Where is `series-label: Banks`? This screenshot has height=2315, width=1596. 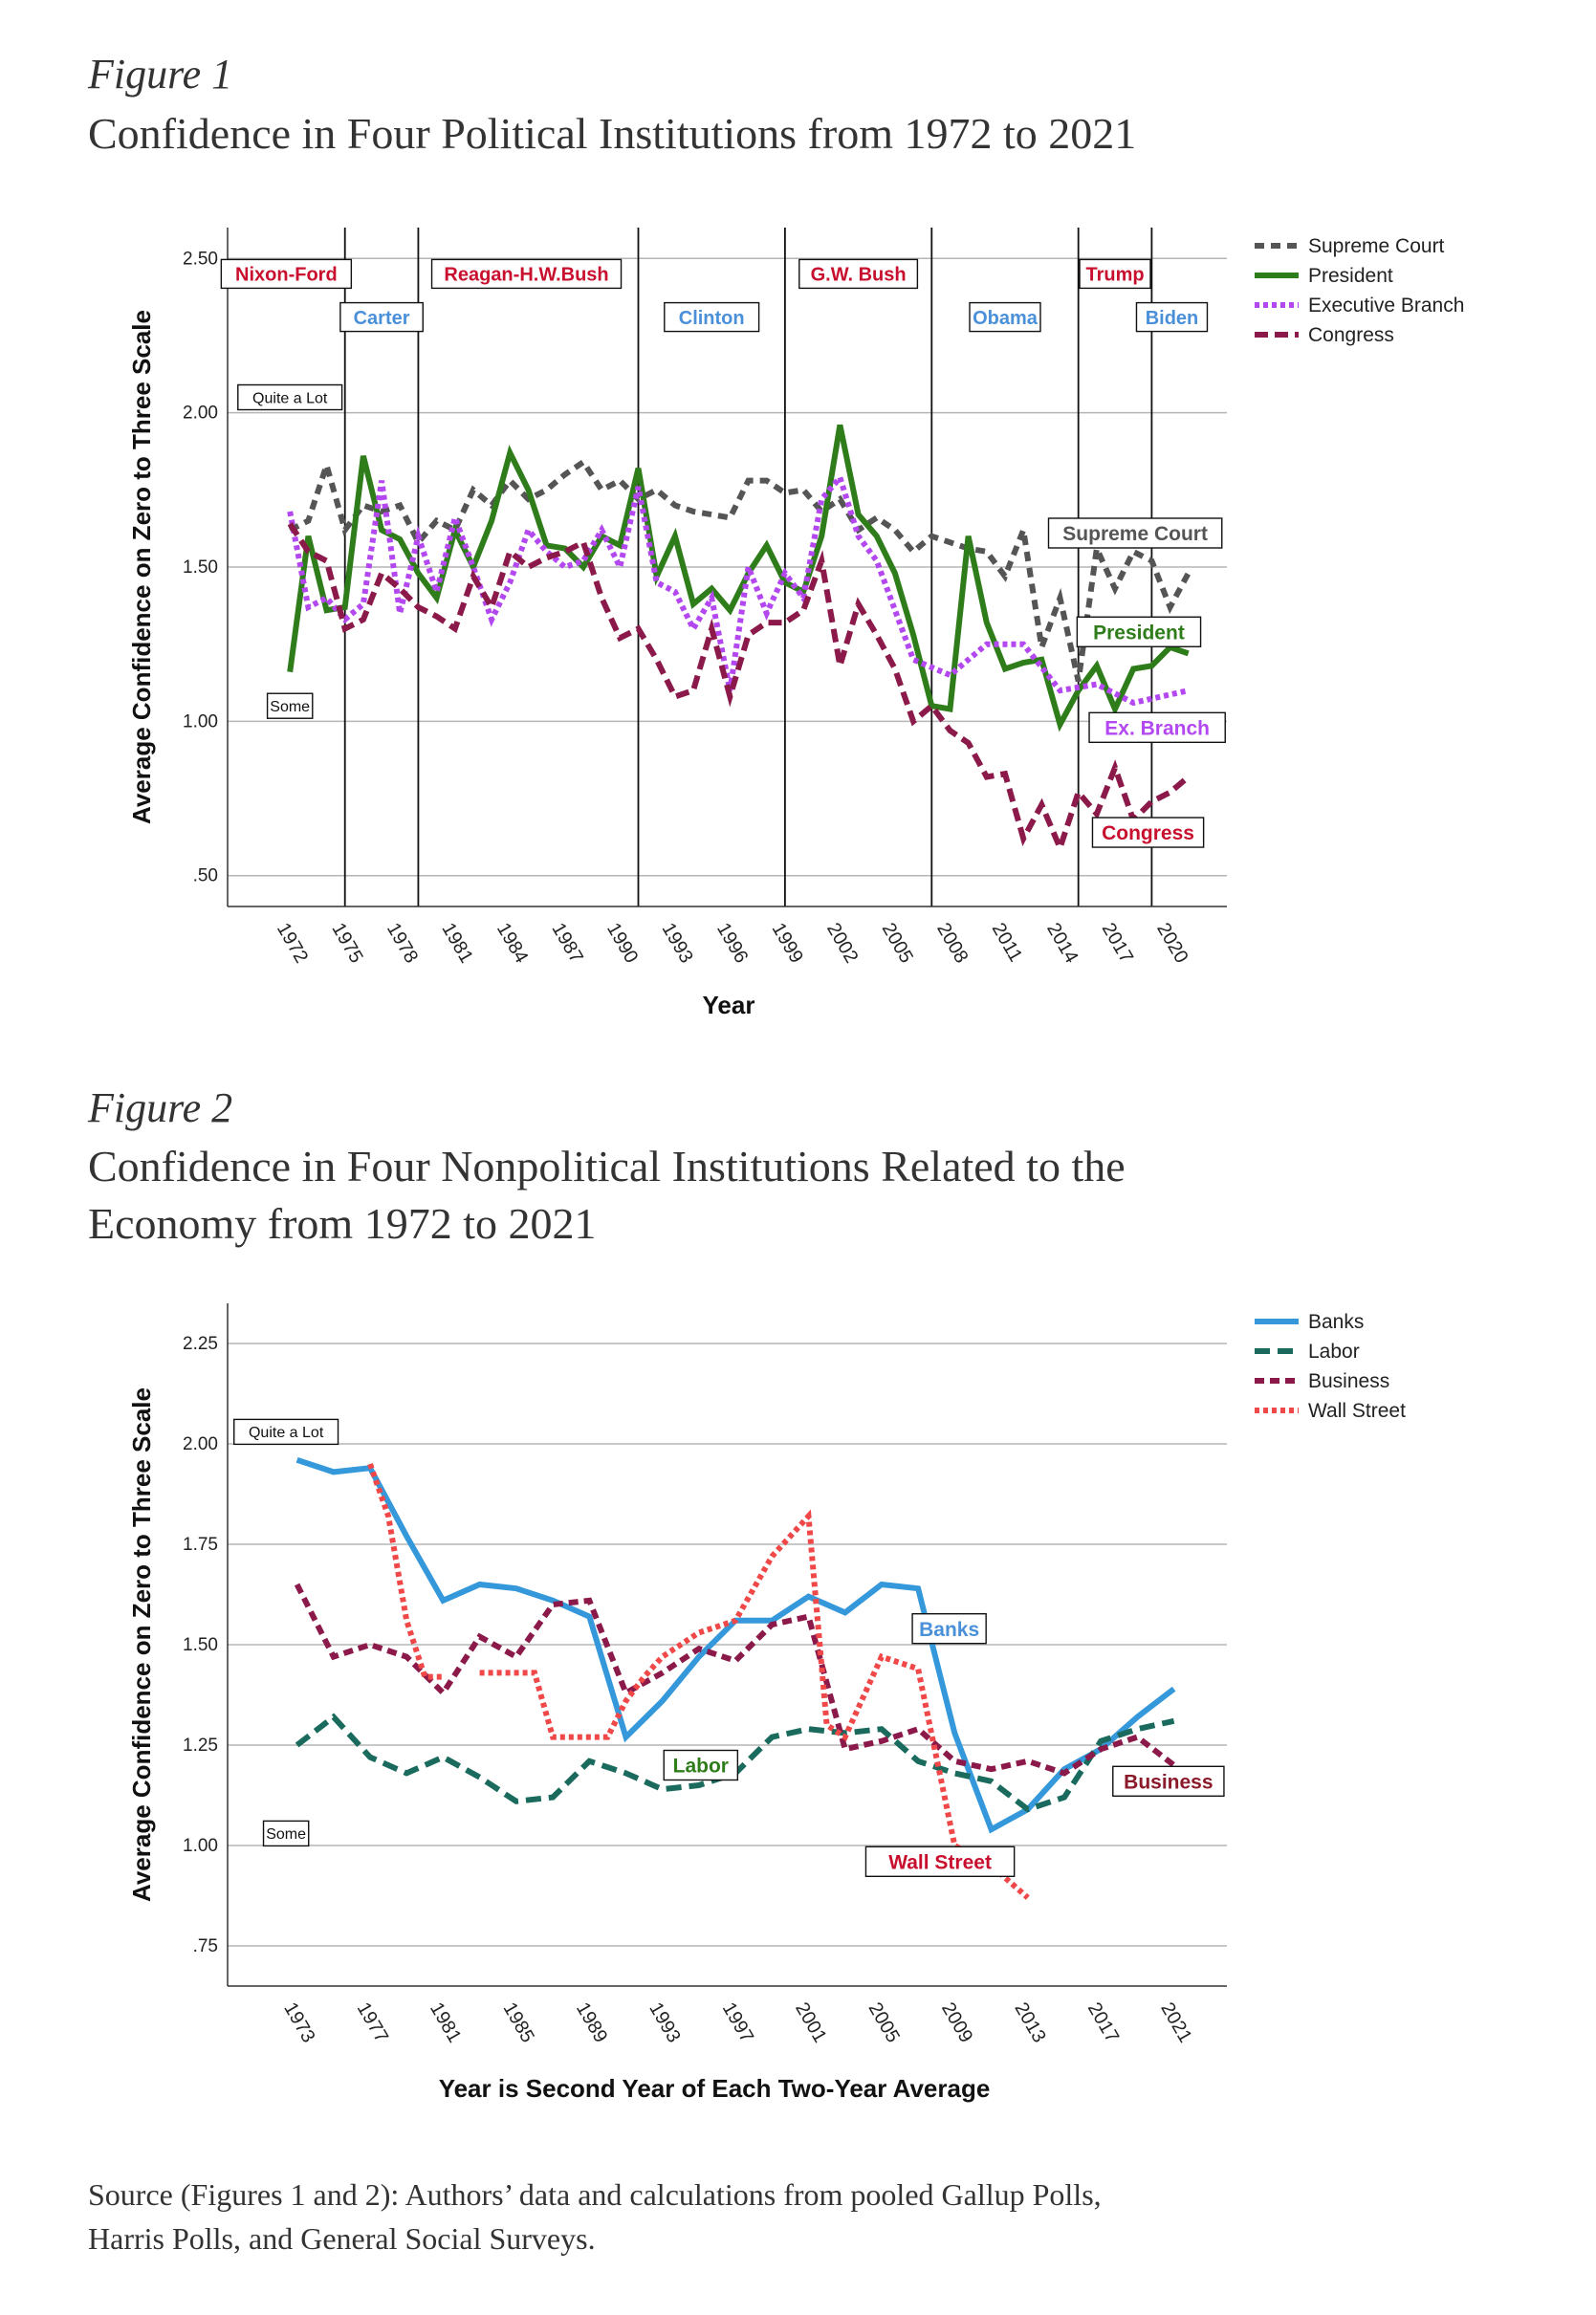 series-label: Banks is located at coordinates (949, 1630).